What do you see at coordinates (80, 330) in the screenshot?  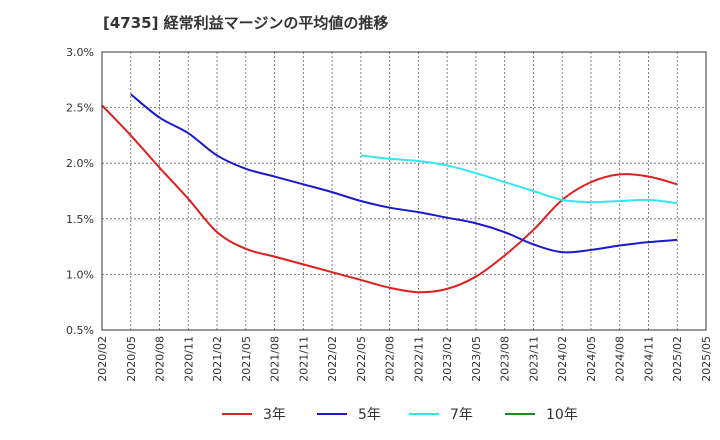 I see `y-tick-label: 0.5%` at bounding box center [80, 330].